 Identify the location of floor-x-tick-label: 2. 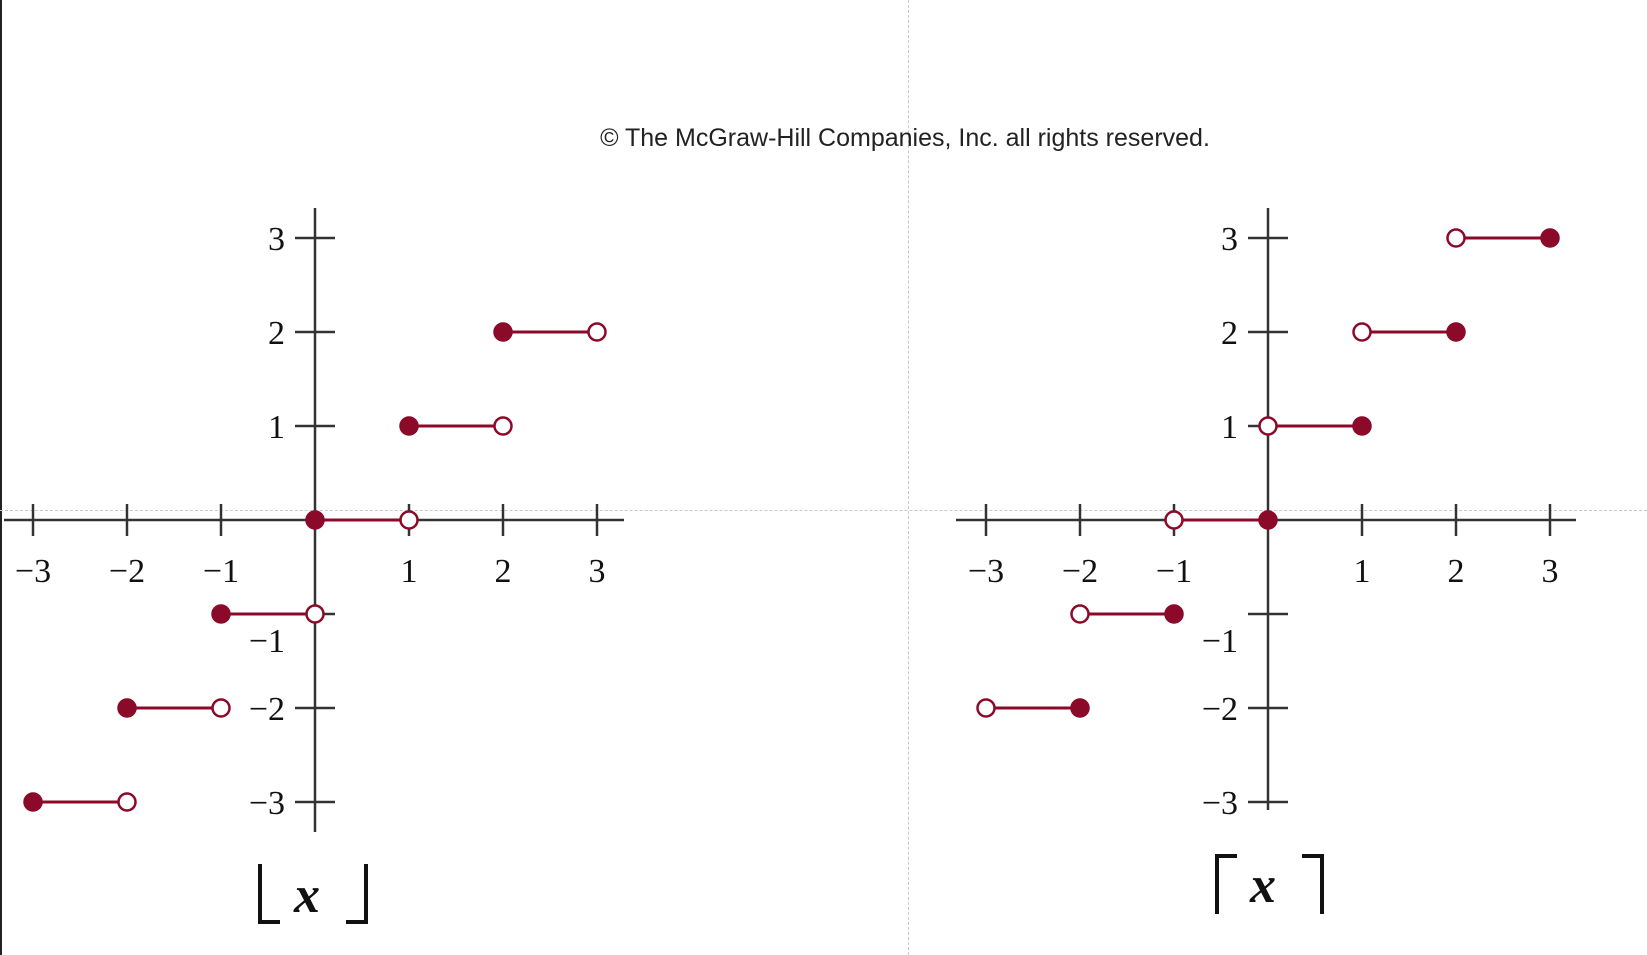
(503, 571).